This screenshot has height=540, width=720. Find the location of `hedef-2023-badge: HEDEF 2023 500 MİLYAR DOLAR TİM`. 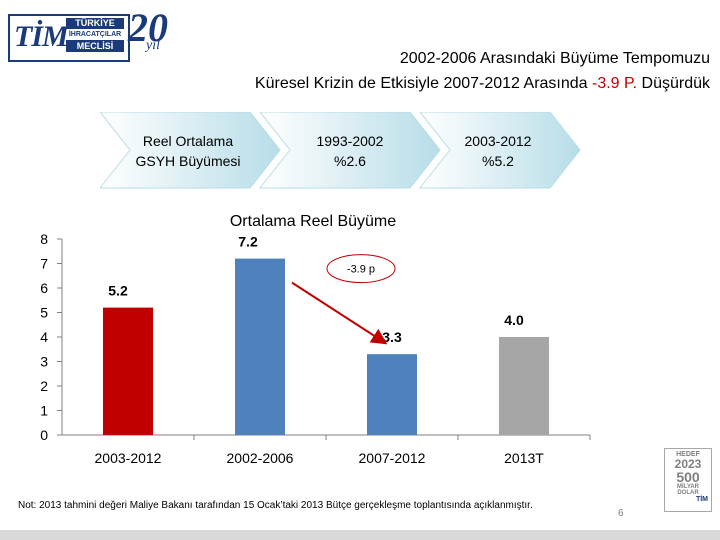

hedef-2023-badge: HEDEF 2023 500 MİLYAR DOLAR TİM is located at coordinates (688, 480).